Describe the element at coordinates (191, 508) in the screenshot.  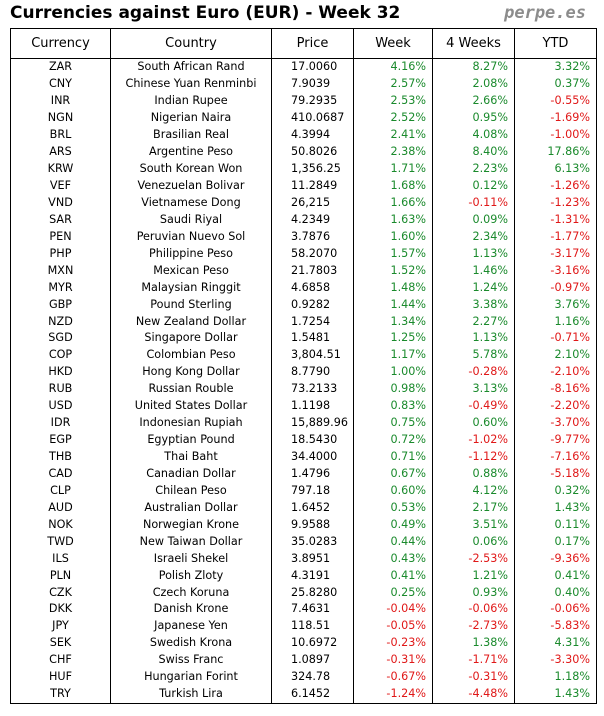
I see `country-name-cell: Australian Dollar` at that location.